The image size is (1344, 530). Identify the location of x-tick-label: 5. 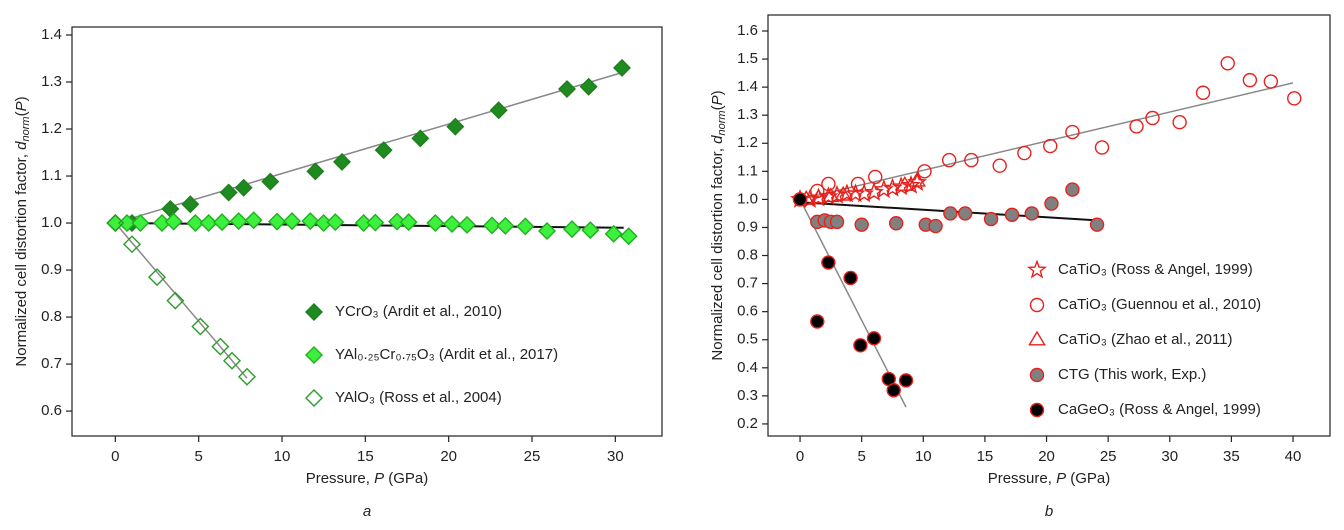
(861, 456).